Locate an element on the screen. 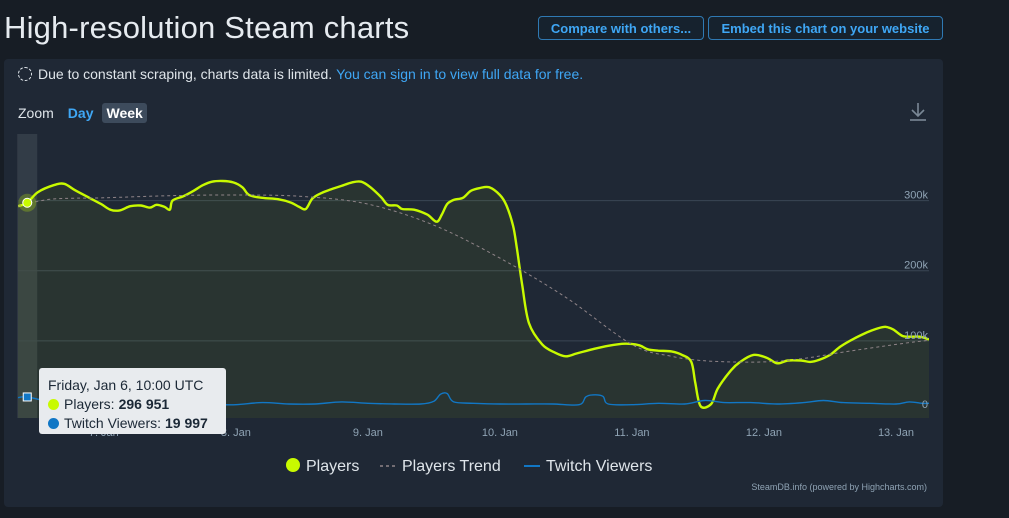  legend: Players Players Trend Twitch Viewers is located at coordinates (469, 466).